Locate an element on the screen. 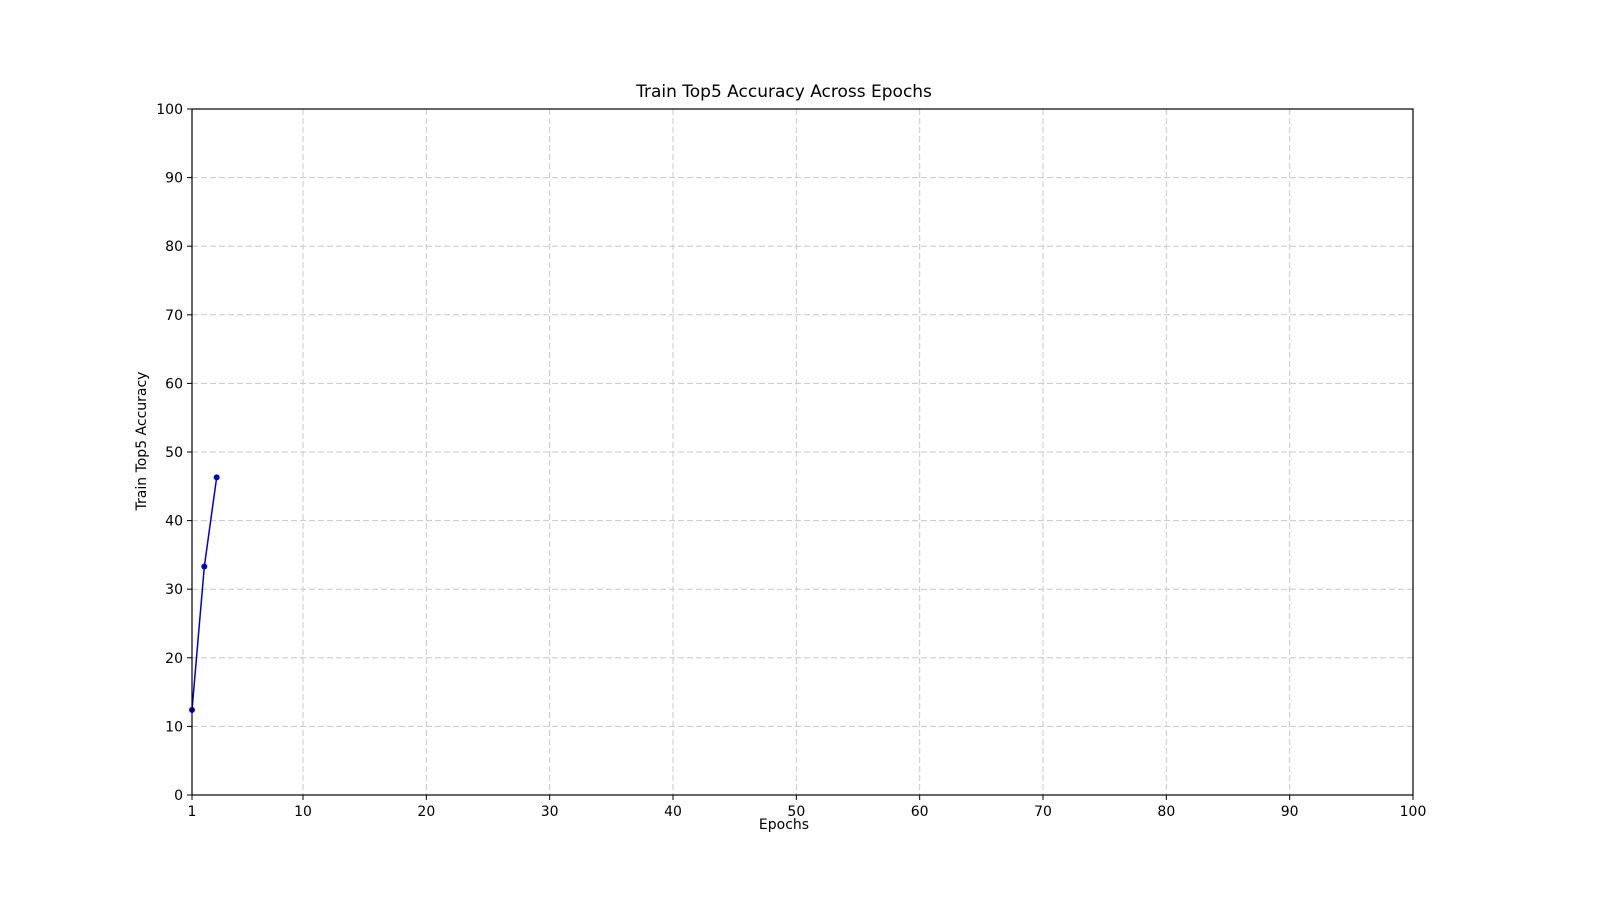 This screenshot has height=900, width=1600. x-tick-label: 90 is located at coordinates (1290, 812).